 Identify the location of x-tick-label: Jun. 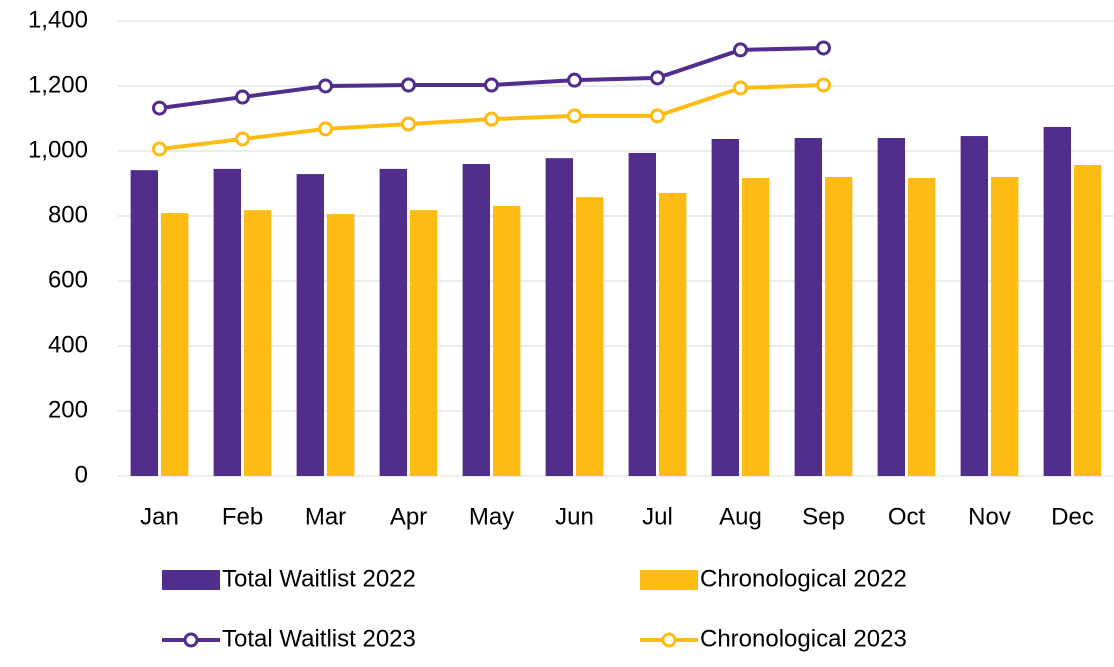
(574, 516).